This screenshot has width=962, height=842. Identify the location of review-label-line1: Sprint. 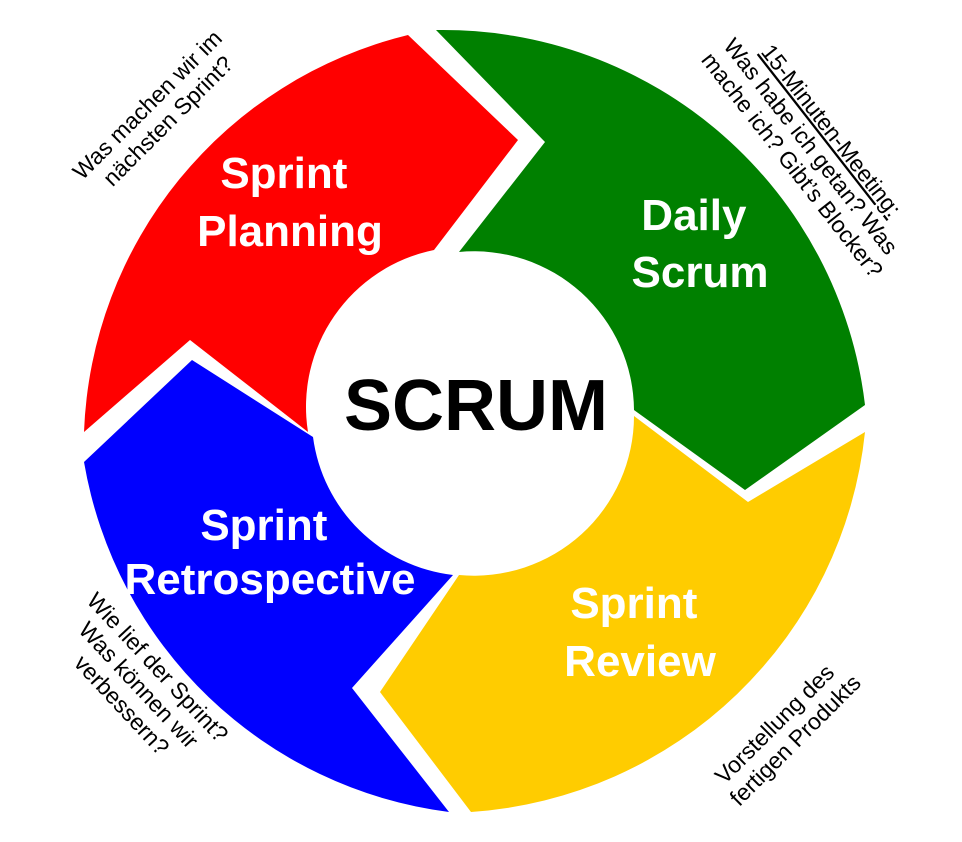
(633, 603).